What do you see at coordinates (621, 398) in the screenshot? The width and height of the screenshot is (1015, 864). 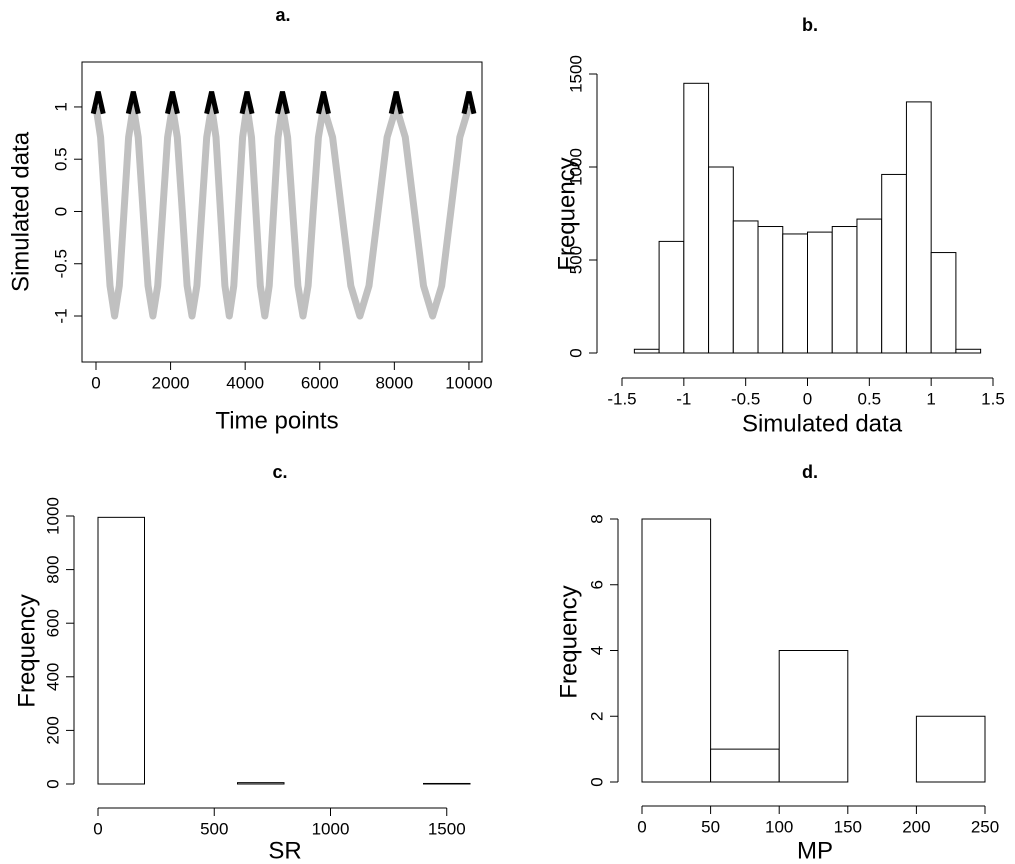 I see `x-tick-label: -1.5` at bounding box center [621, 398].